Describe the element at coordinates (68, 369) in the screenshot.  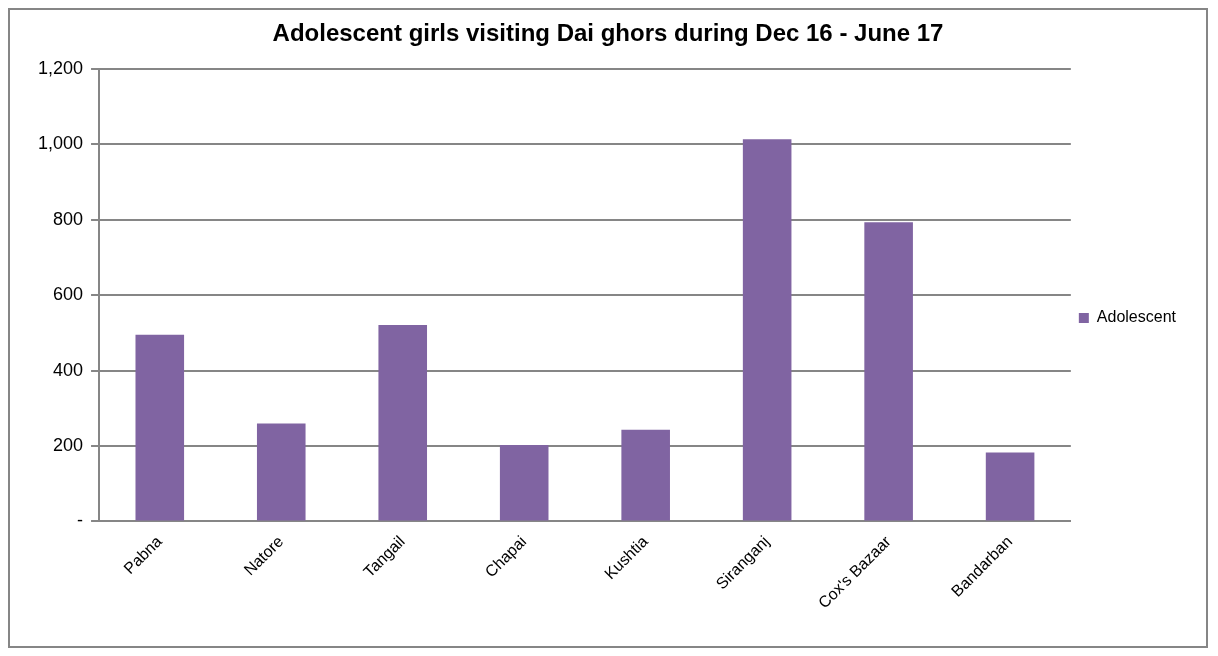
I see `y-tick-label: 400` at that location.